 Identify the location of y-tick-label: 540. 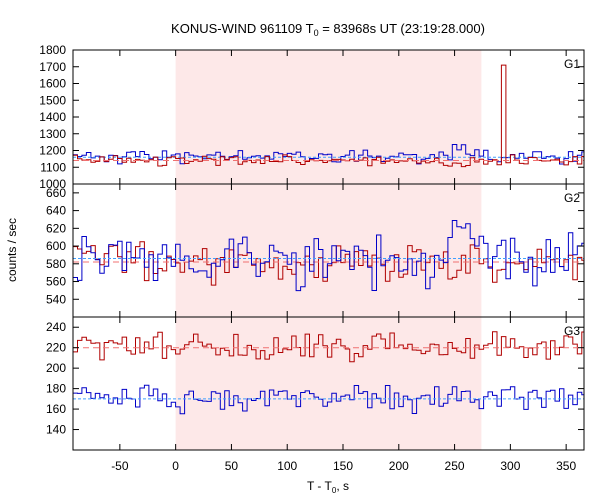
(56, 299).